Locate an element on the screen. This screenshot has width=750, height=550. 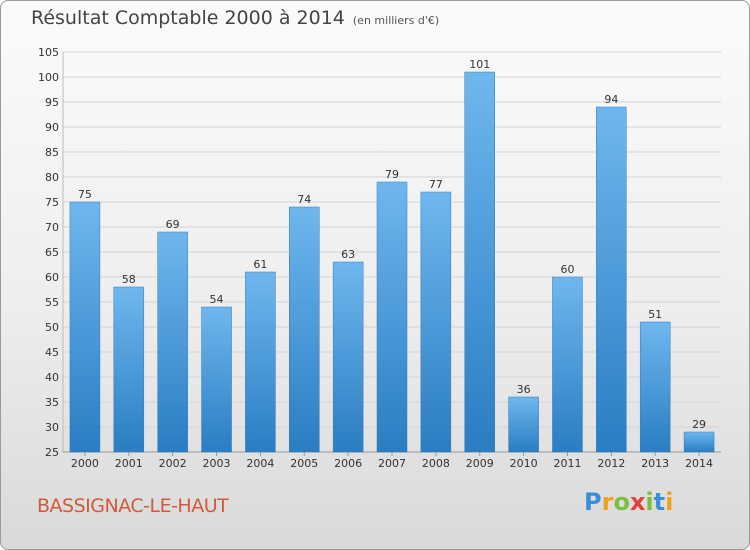
value-label-2001: 58 is located at coordinates (129, 279).